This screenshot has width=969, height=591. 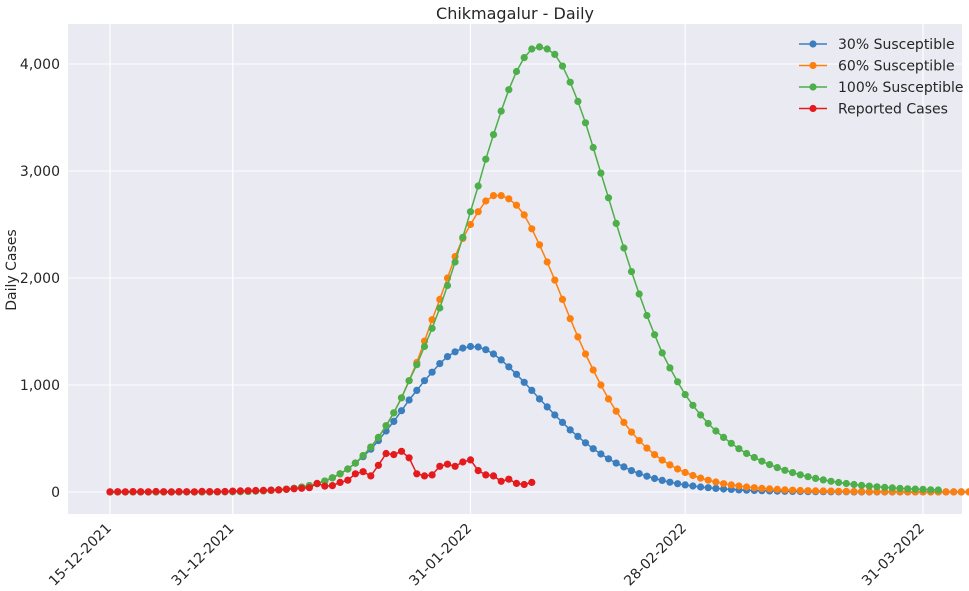 What do you see at coordinates (813, 44) in the screenshot?
I see `legend-marker` at bounding box center [813, 44].